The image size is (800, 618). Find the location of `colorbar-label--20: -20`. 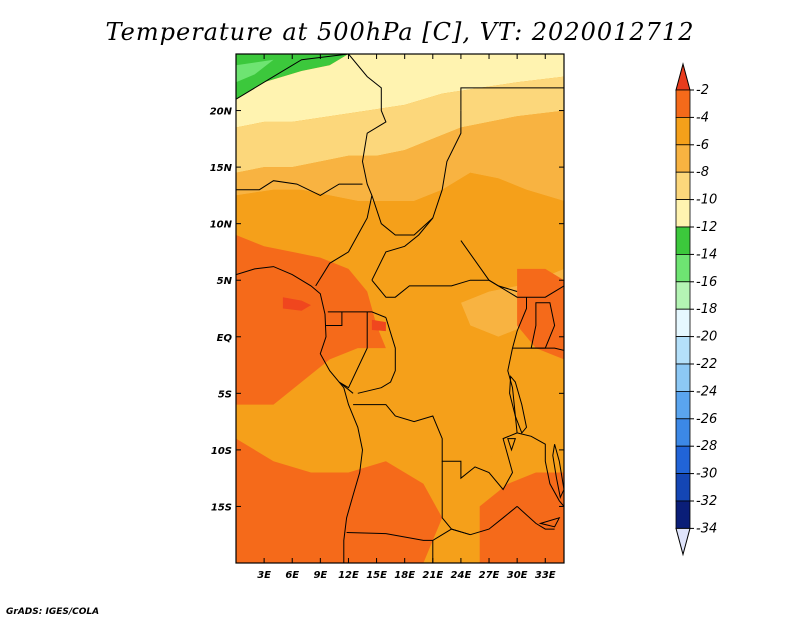

colorbar-label--20: -20 is located at coordinates (706, 337).